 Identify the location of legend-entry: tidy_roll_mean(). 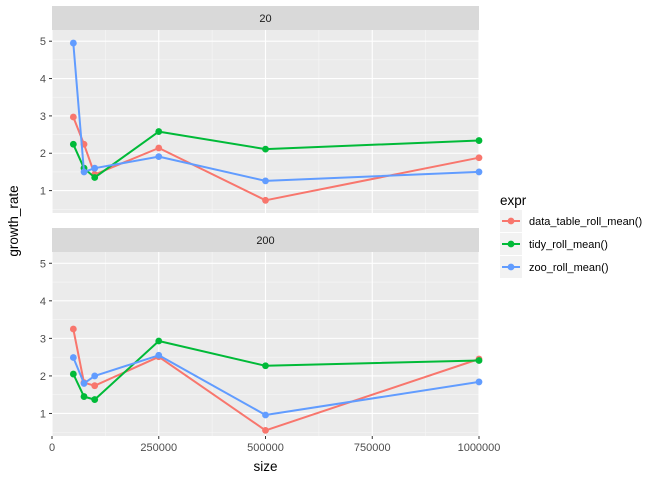
(554, 244).